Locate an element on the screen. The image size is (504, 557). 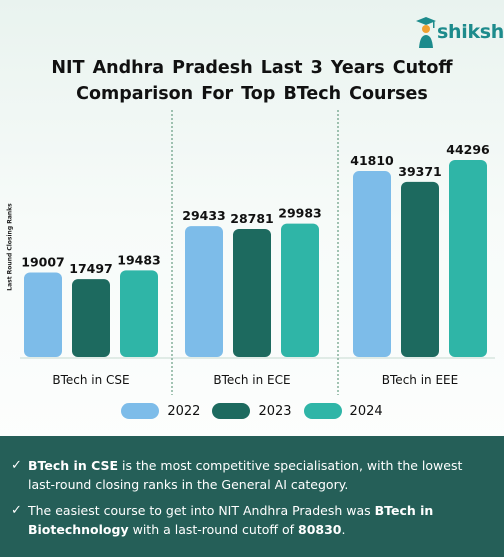
bar-btech-in-eee-2024 is located at coordinates (468, 258).